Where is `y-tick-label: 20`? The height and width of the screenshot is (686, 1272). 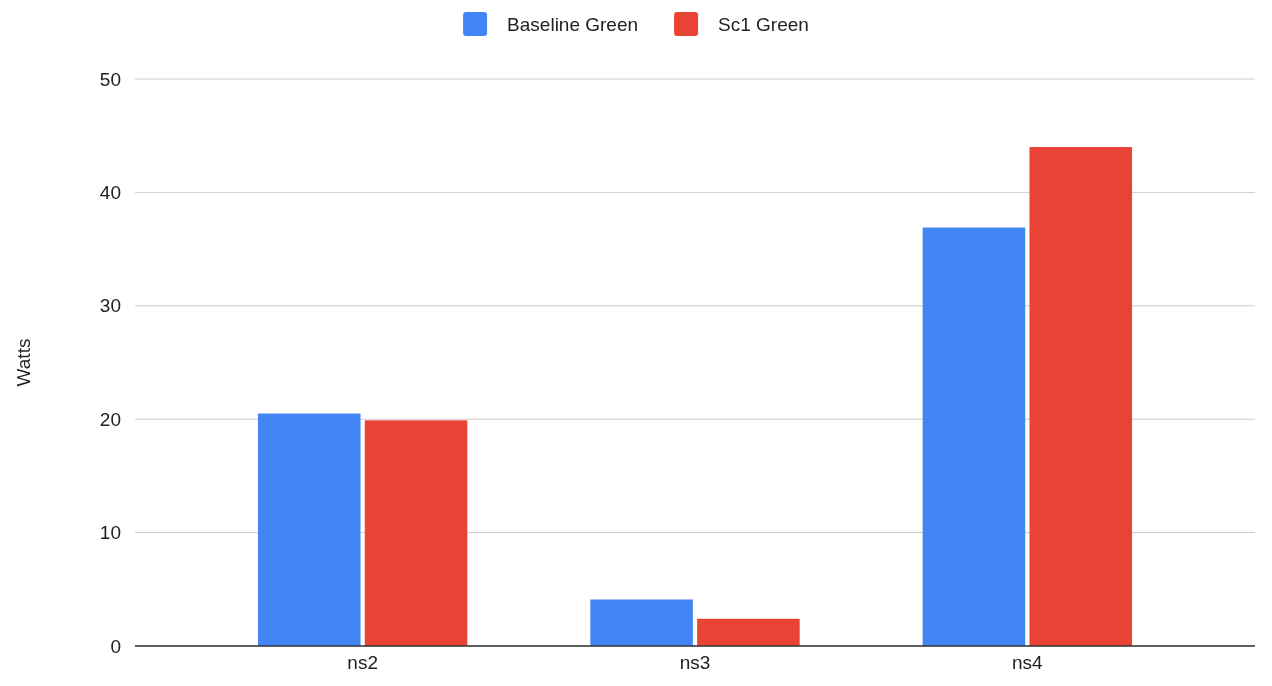
y-tick-label: 20 is located at coordinates (110, 419).